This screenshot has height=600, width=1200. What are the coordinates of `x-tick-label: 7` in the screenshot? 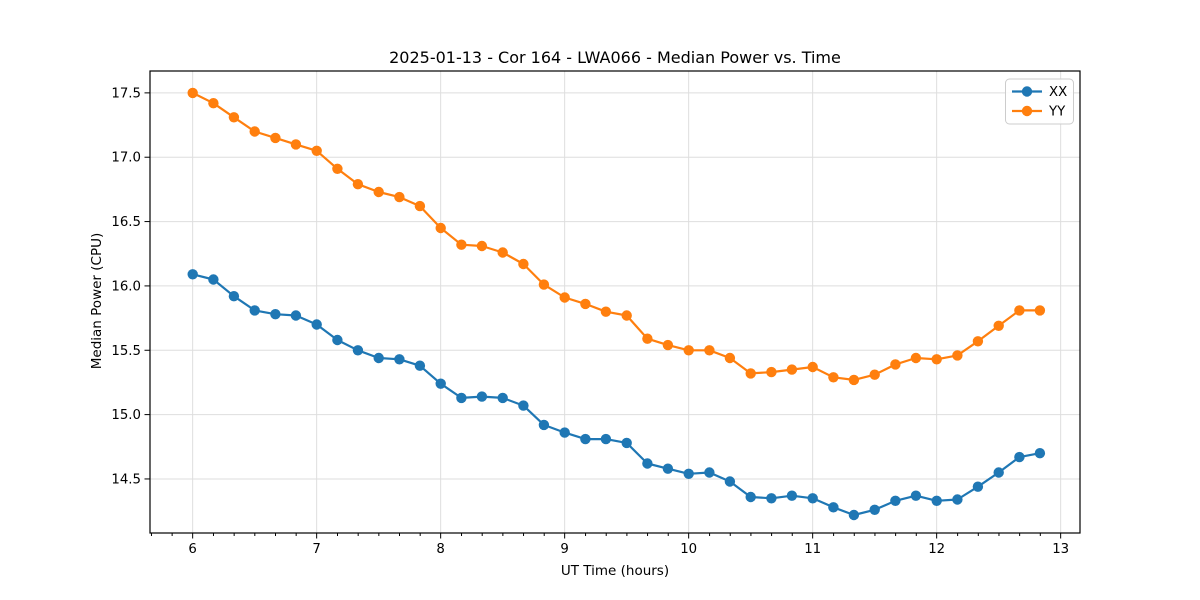 It's located at (316, 549).